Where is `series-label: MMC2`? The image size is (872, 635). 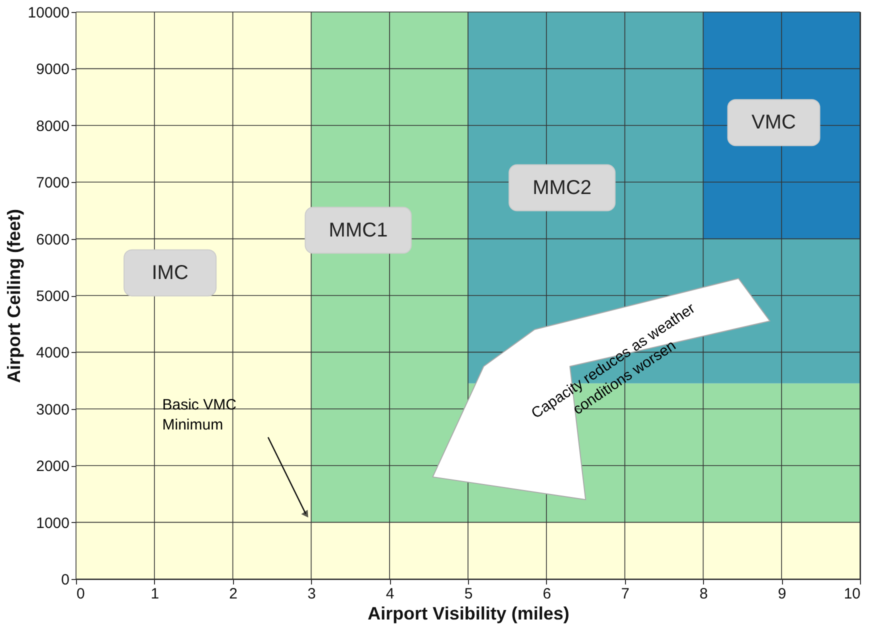
series-label: MMC2 is located at coordinates (562, 187).